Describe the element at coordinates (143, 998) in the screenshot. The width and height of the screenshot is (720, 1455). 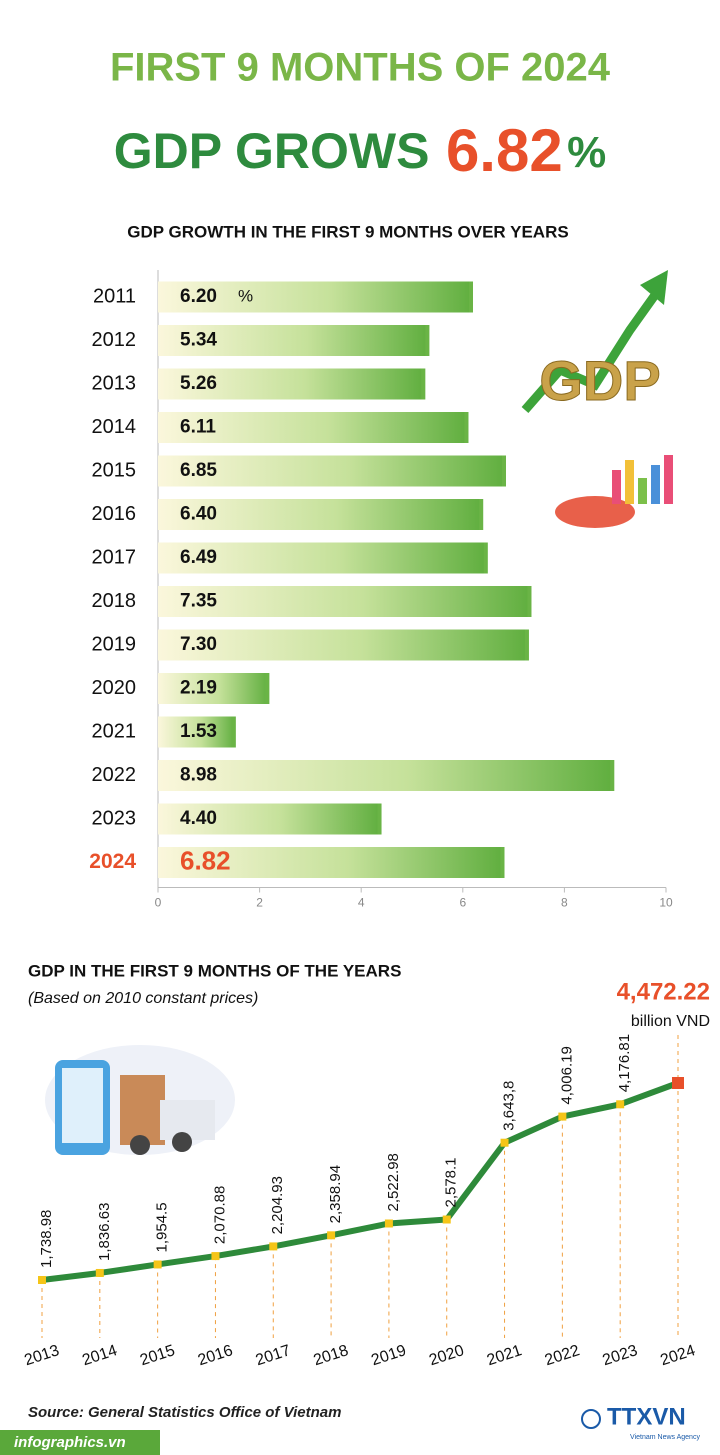
I see `chart-subtitle: (Based on 2010 constant prices)` at that location.